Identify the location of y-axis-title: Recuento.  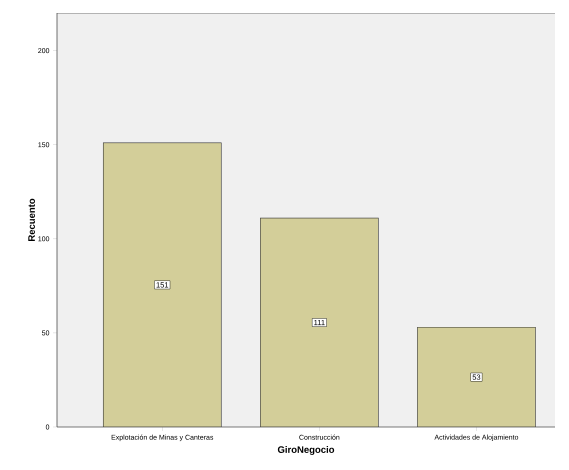
(31, 219).